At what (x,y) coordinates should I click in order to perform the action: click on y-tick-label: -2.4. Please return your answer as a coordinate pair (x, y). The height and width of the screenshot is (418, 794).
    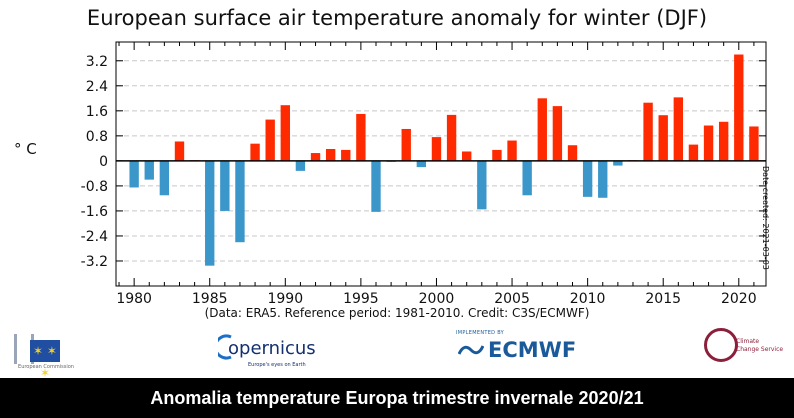
    Looking at the image, I should click on (94, 237).